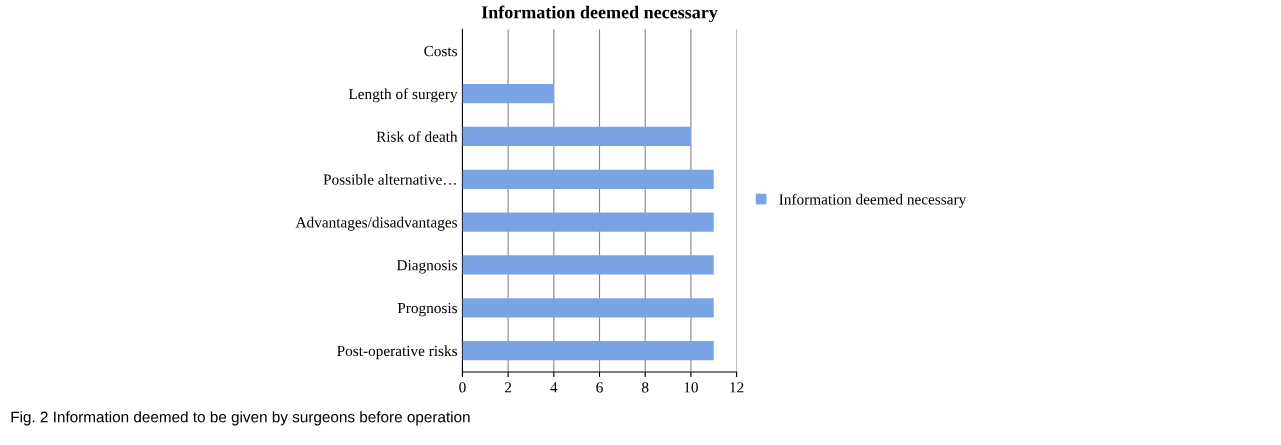 Image resolution: width=1281 pixels, height=445 pixels. Describe the element at coordinates (403, 95) in the screenshot. I see `y-tick-label: Length of surgery` at that location.